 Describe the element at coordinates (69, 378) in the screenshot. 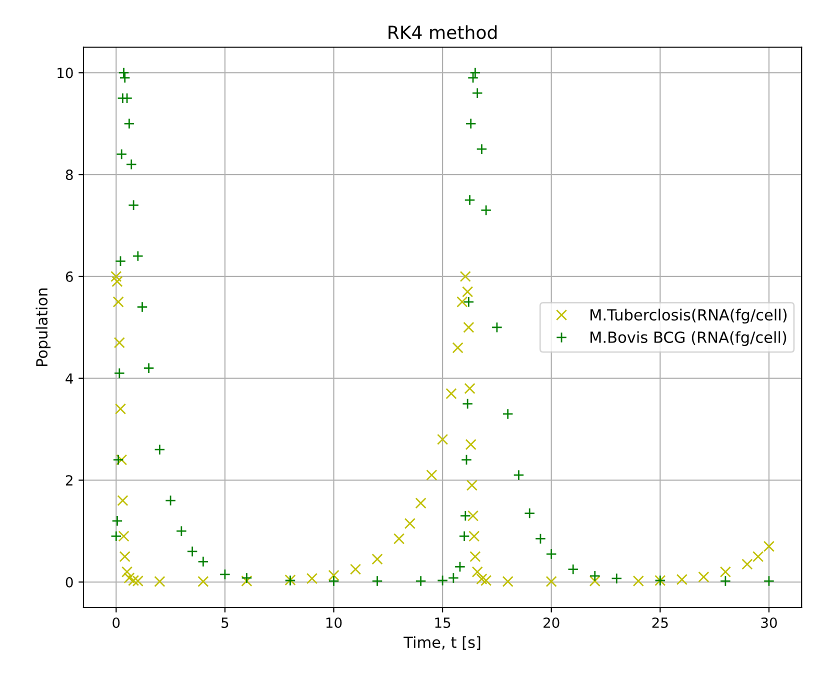

I see `y-tick-label: 4` at that location.